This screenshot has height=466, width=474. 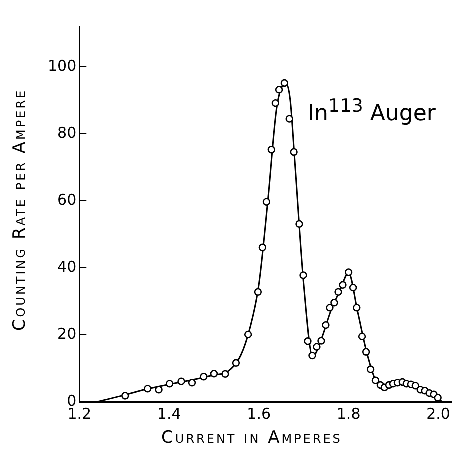 What do you see at coordinates (259, 413) in the screenshot?
I see `x-tick-label: 1.6` at bounding box center [259, 413].